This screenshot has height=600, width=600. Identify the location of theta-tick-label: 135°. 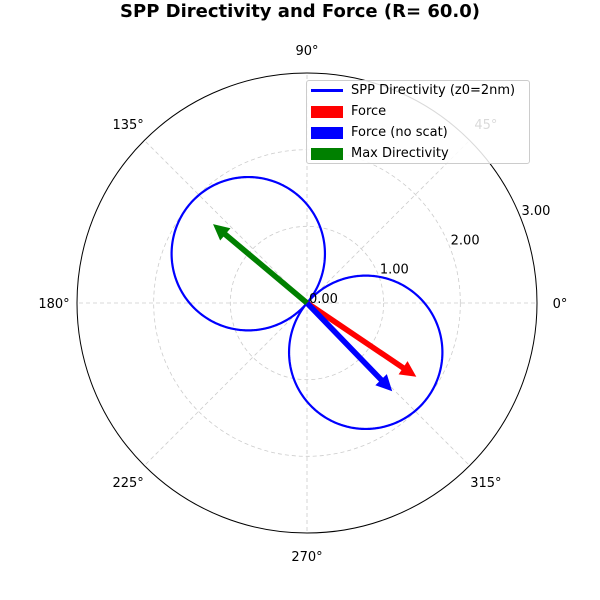
(127, 125).